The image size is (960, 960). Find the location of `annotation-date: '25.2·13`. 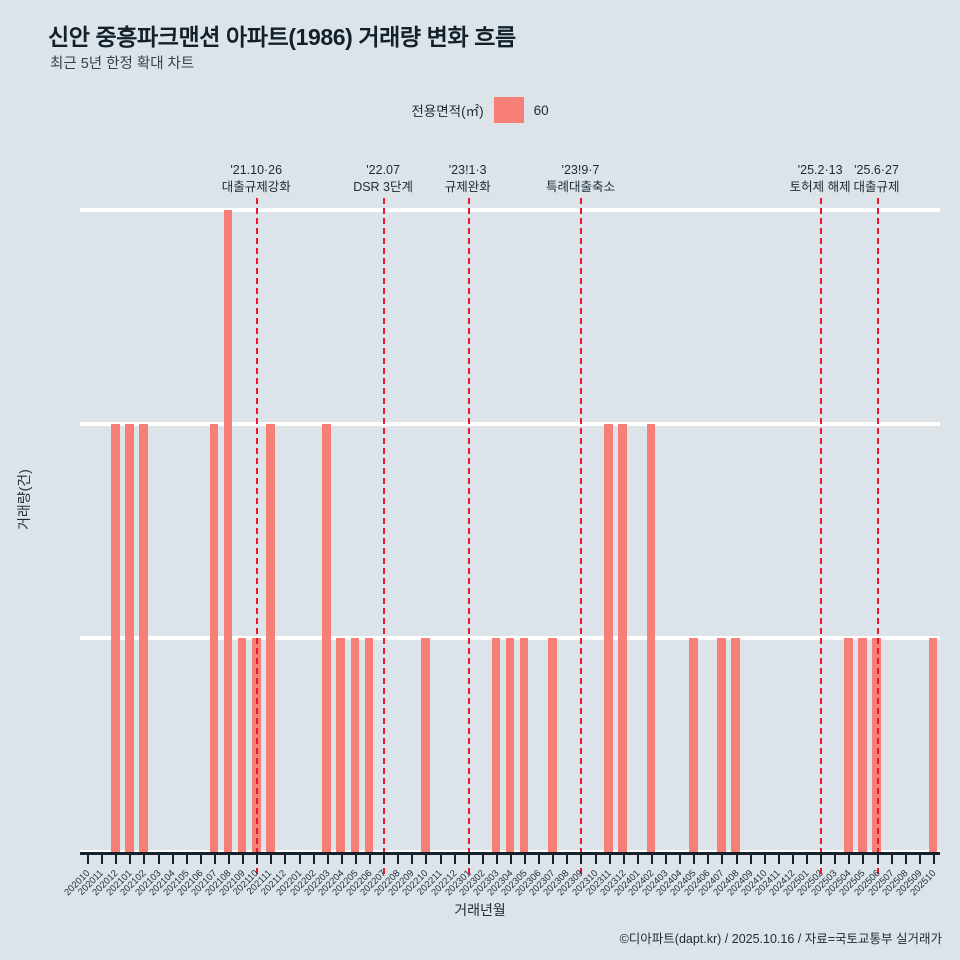

annotation-date: '25.2·13 is located at coordinates (820, 170).